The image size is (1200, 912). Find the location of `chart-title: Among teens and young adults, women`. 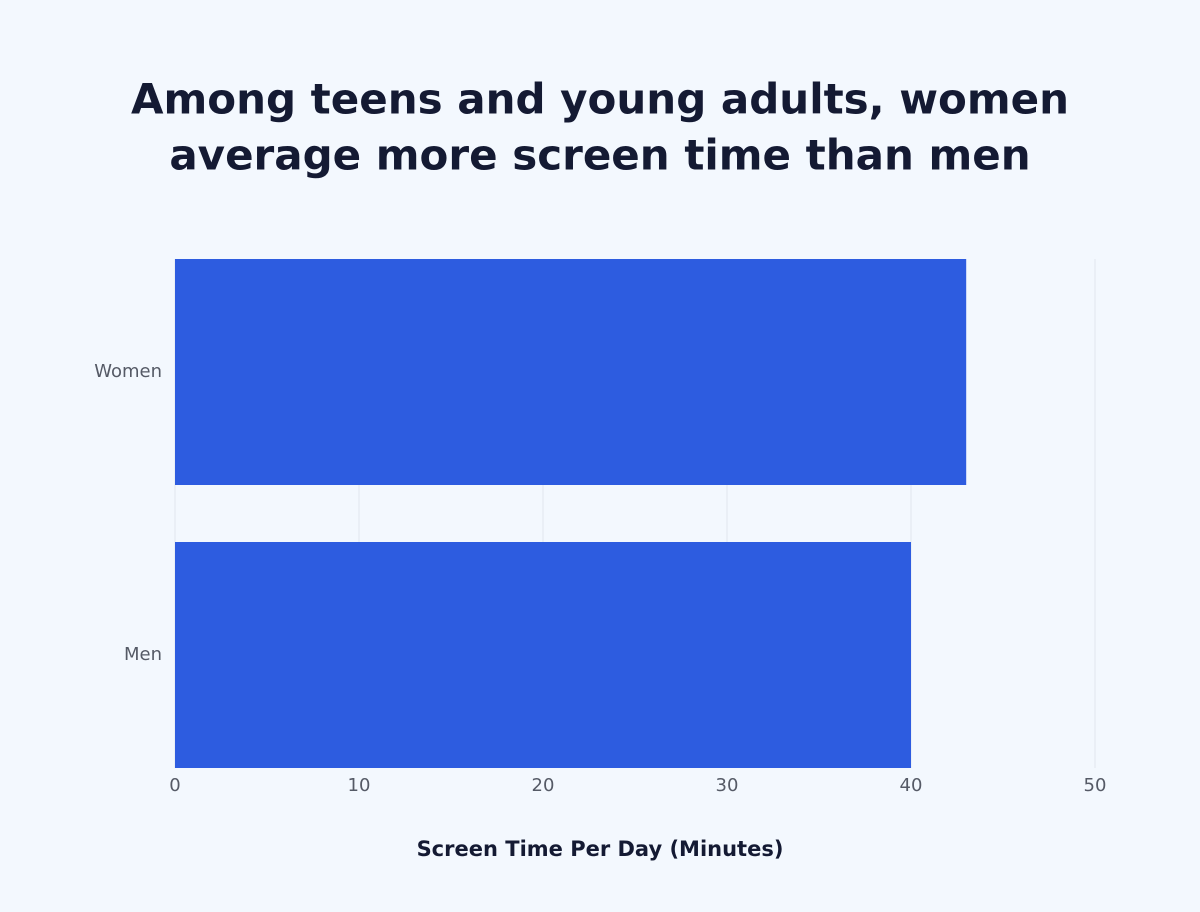

chart-title: Among teens and young adults, women is located at coordinates (600, 99).